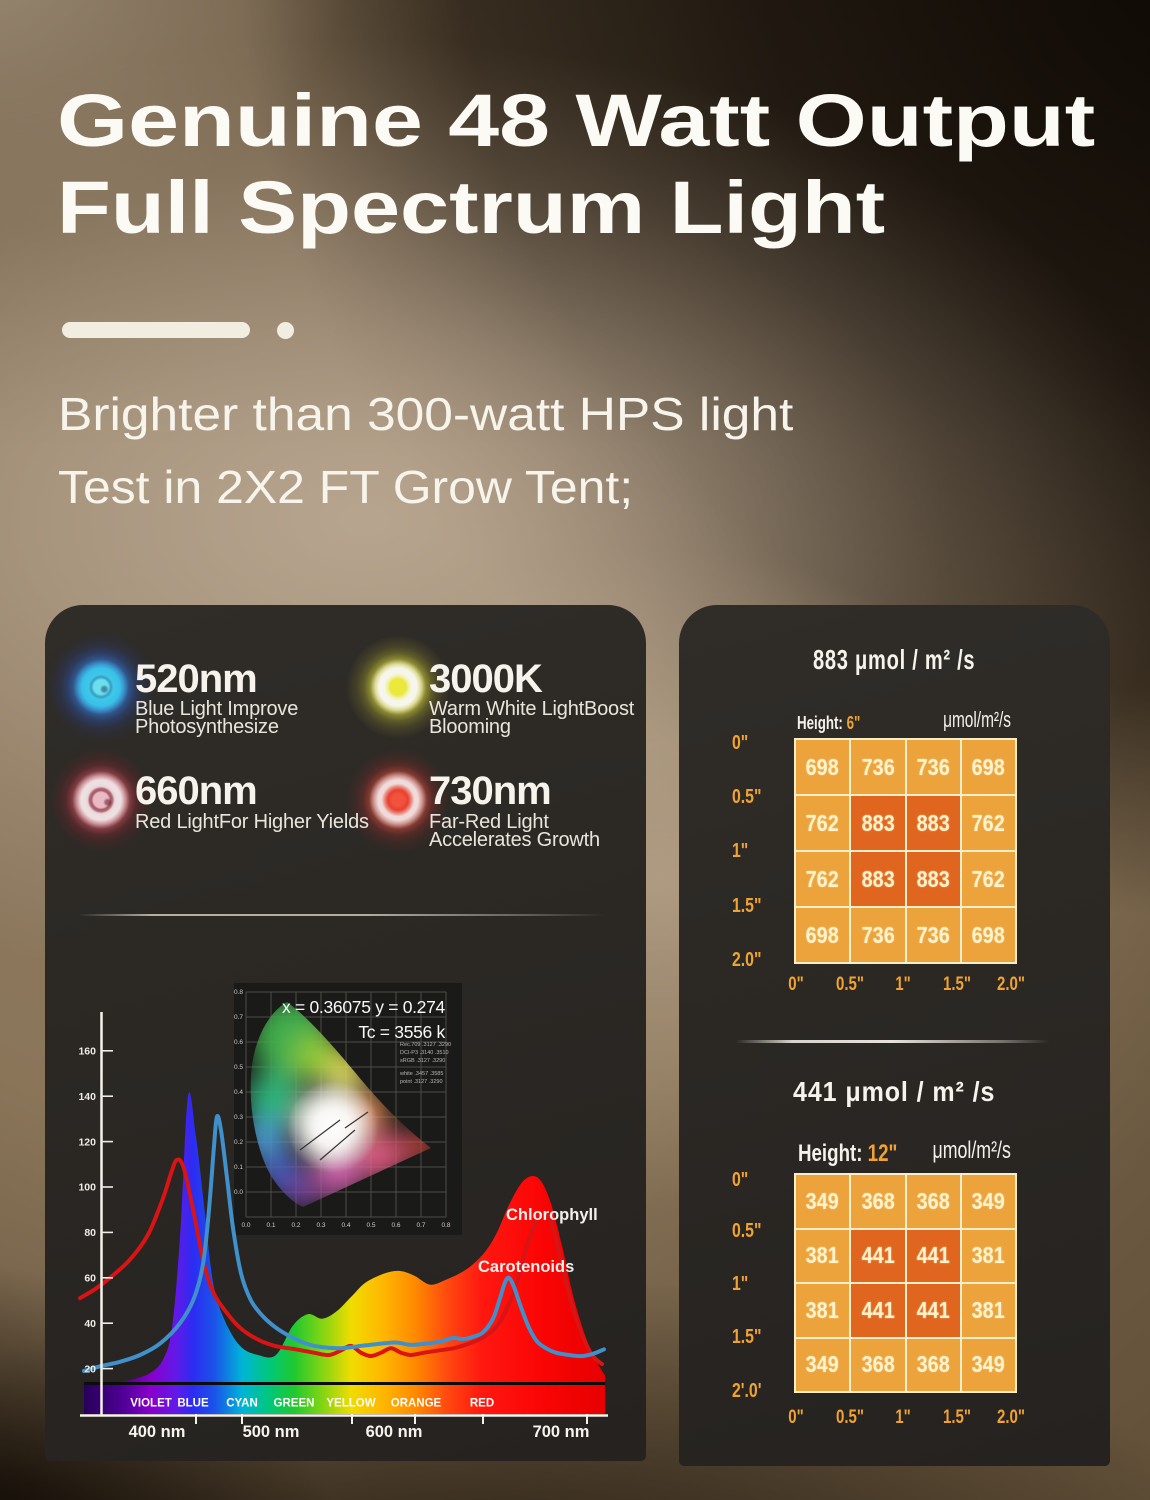  Describe the element at coordinates (157, 1432) in the screenshot. I see `svg-text: 400 nm` at that location.